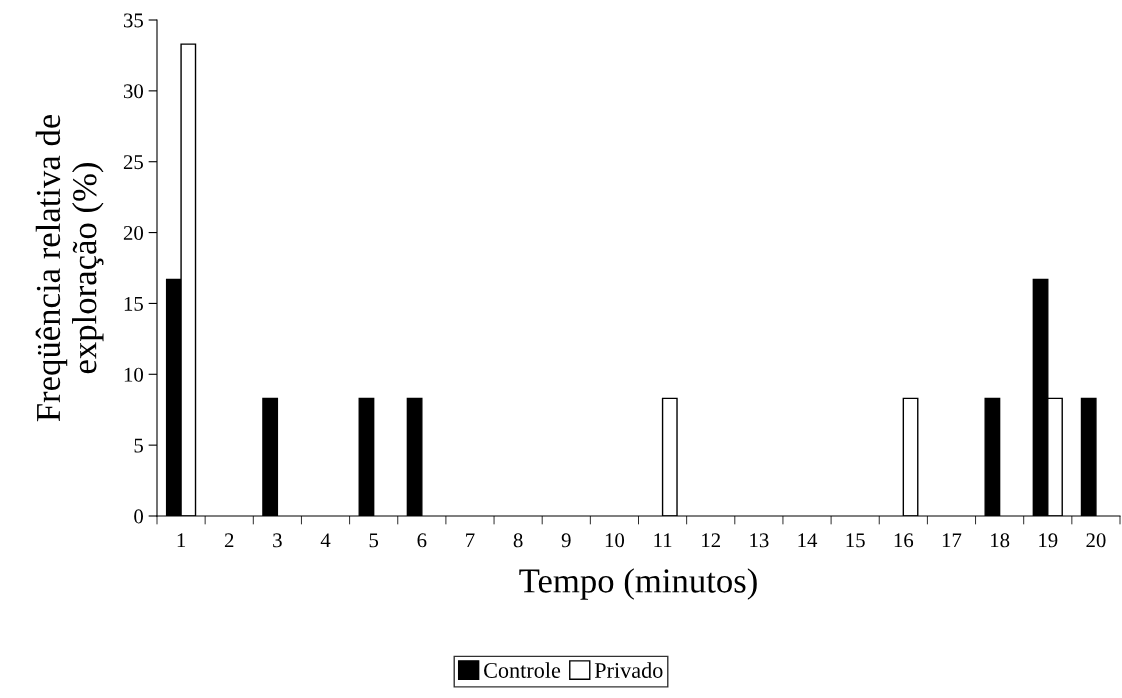 The image size is (1122, 698). Describe the element at coordinates (133, 232) in the screenshot. I see `y-tick-label: 20` at that location.